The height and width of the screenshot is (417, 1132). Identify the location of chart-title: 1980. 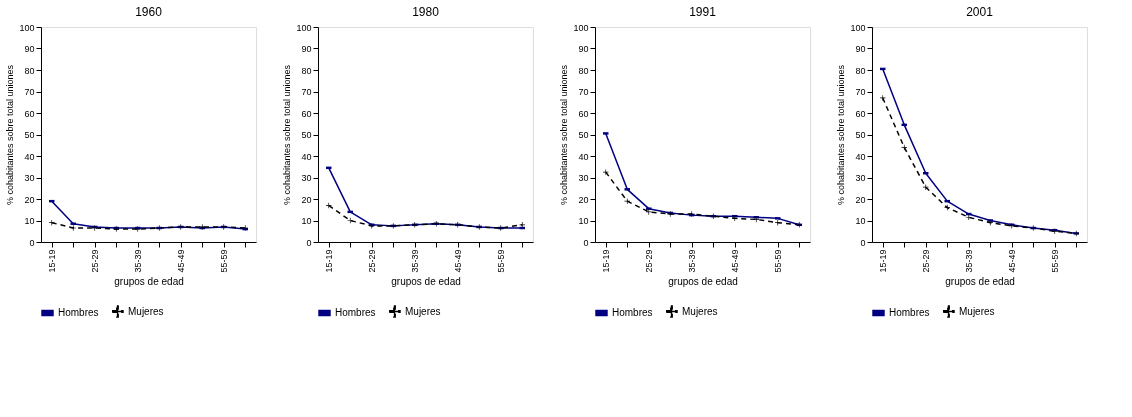
(426, 12).